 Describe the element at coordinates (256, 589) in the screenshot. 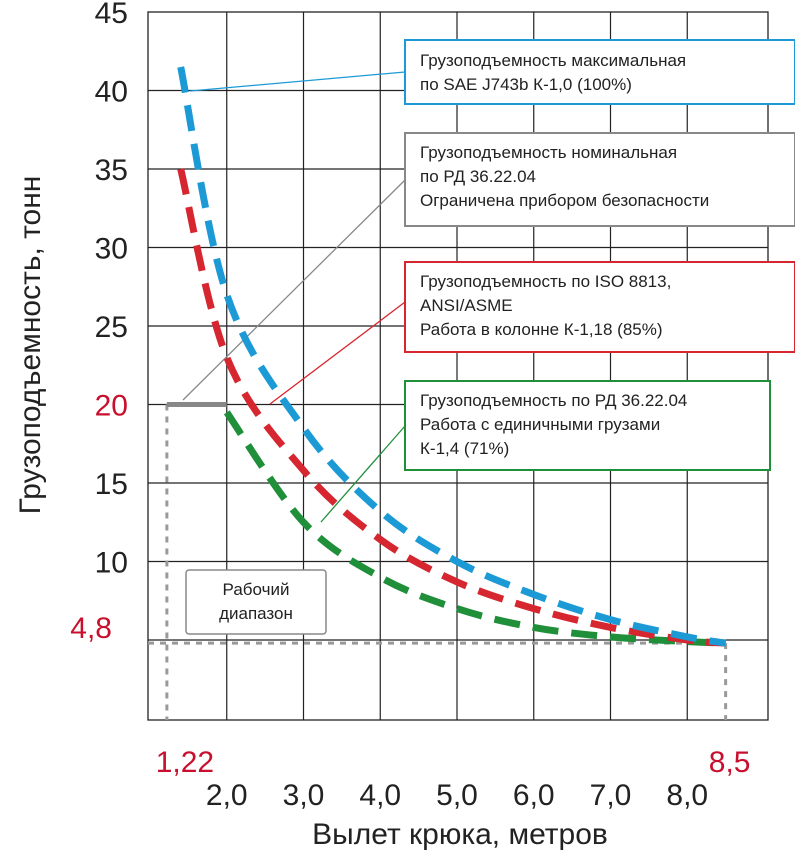

I see `working-range-line-1: Рабочий` at that location.